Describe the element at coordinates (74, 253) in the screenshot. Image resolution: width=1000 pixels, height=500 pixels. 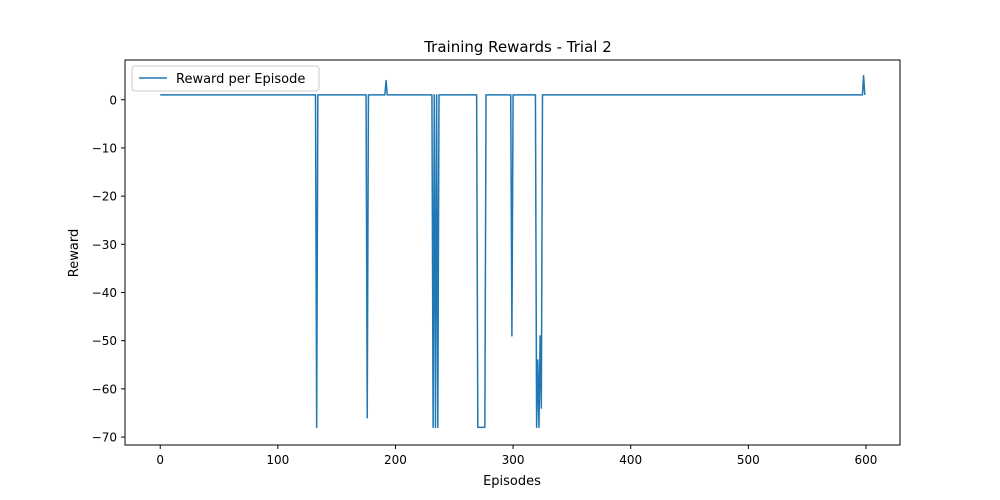
I see `y-axis-label: Reward` at that location.